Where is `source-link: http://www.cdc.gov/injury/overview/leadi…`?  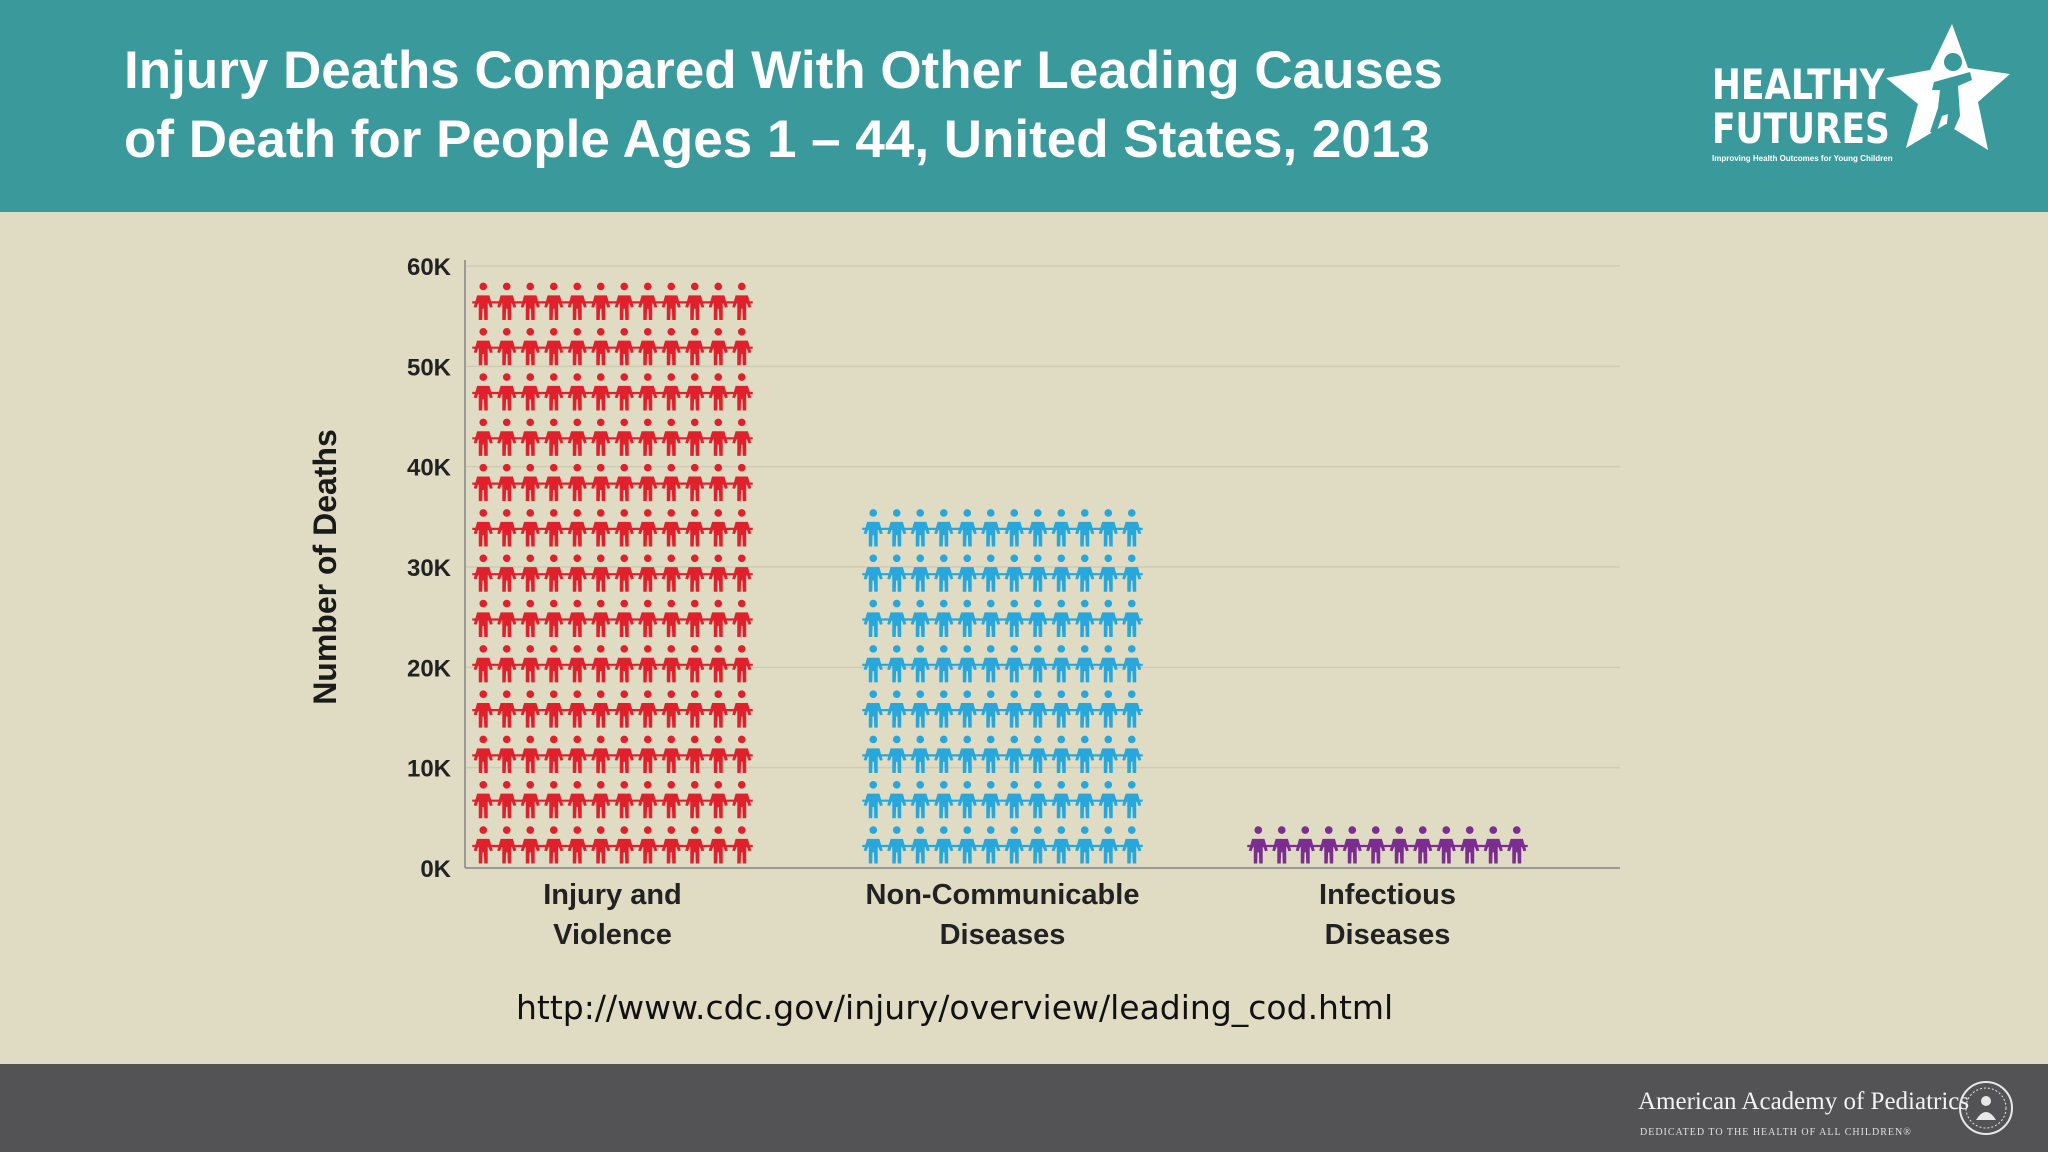 source-link: http://www.cdc.gov/injury/overview/leadi… is located at coordinates (955, 1007).